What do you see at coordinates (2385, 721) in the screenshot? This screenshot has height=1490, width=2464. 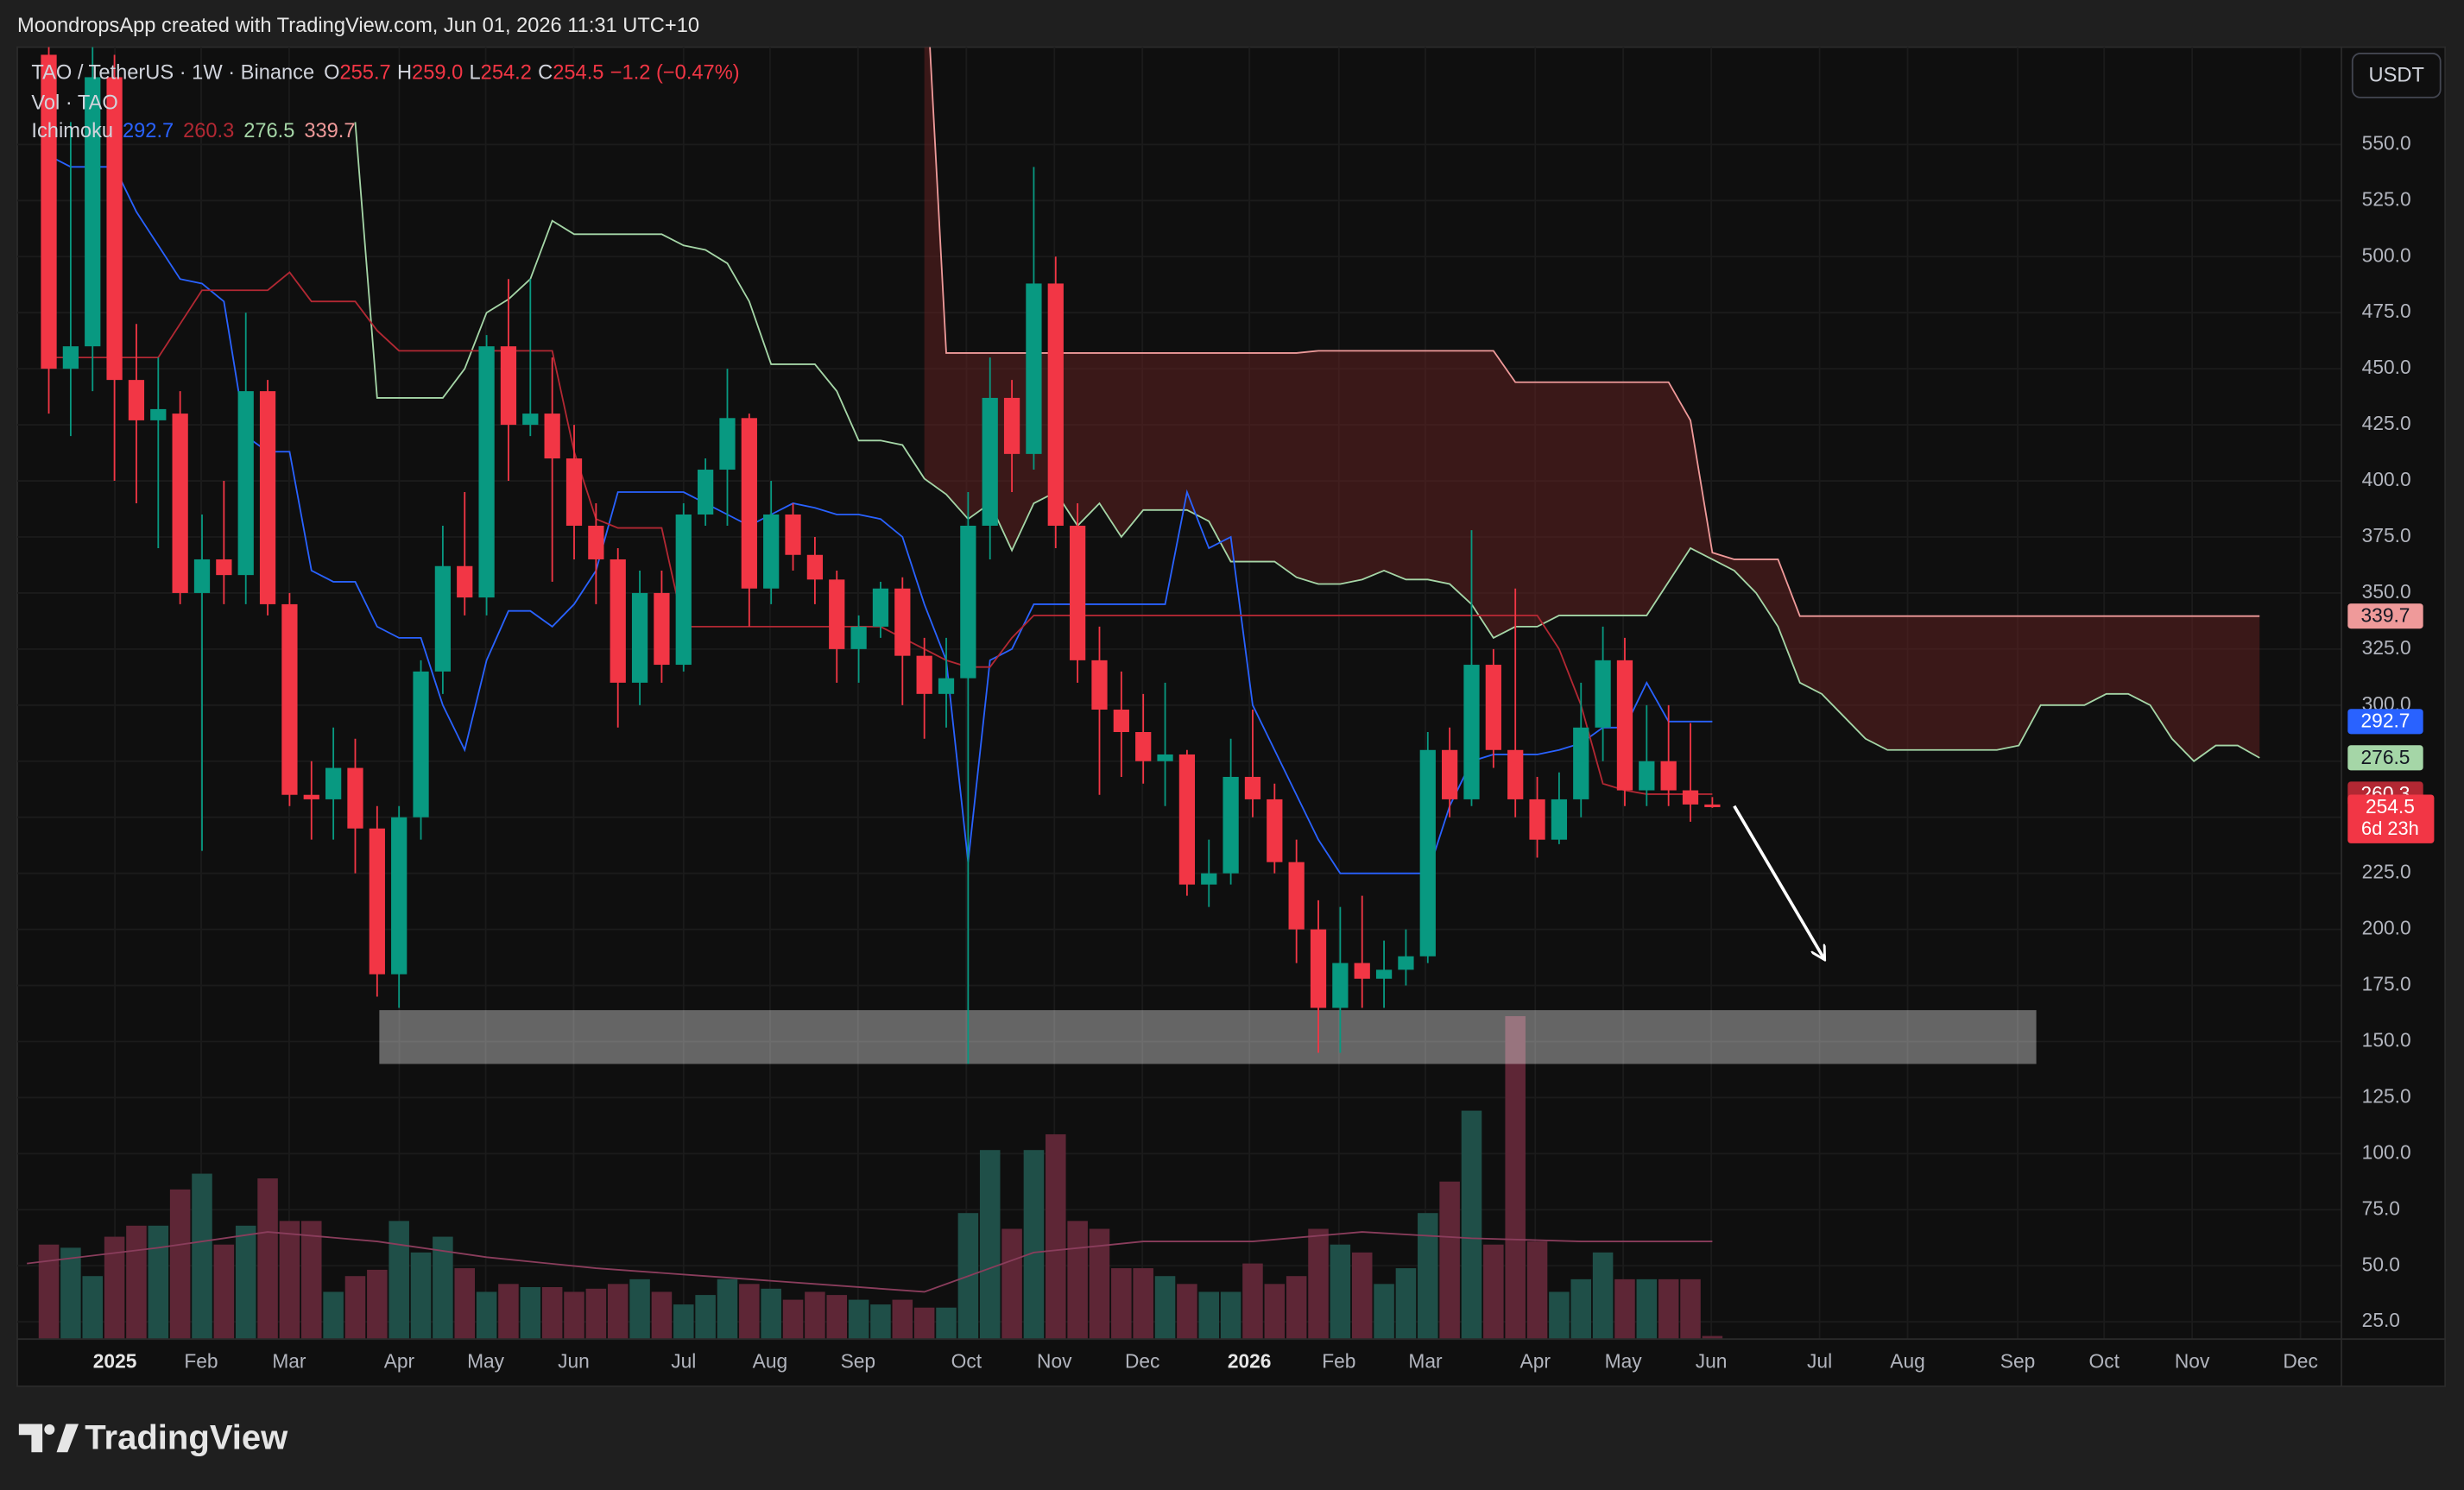 I see `price-badge-label: 292.7` at bounding box center [2385, 721].